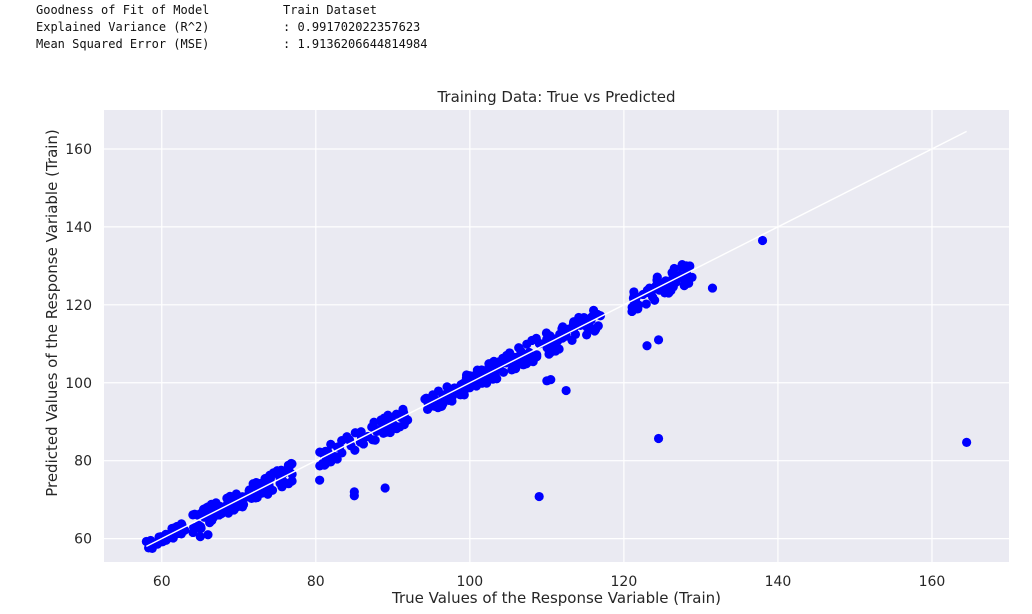 This screenshot has width=1032, height=614. What do you see at coordinates (78, 150) in the screenshot?
I see `y-tick-label-5: 160` at bounding box center [78, 150].